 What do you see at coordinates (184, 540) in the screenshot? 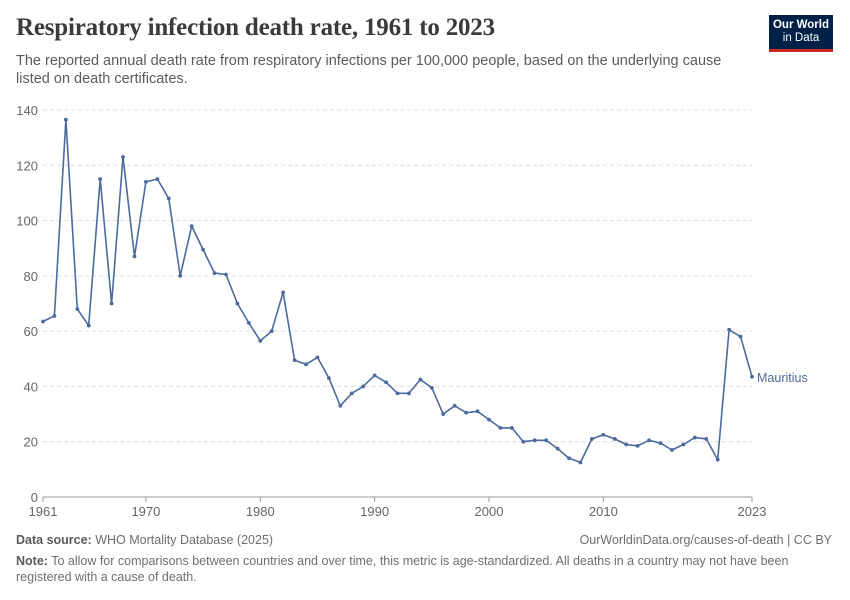
I see `source-text: WHO Mortality Database (2025)` at bounding box center [184, 540].